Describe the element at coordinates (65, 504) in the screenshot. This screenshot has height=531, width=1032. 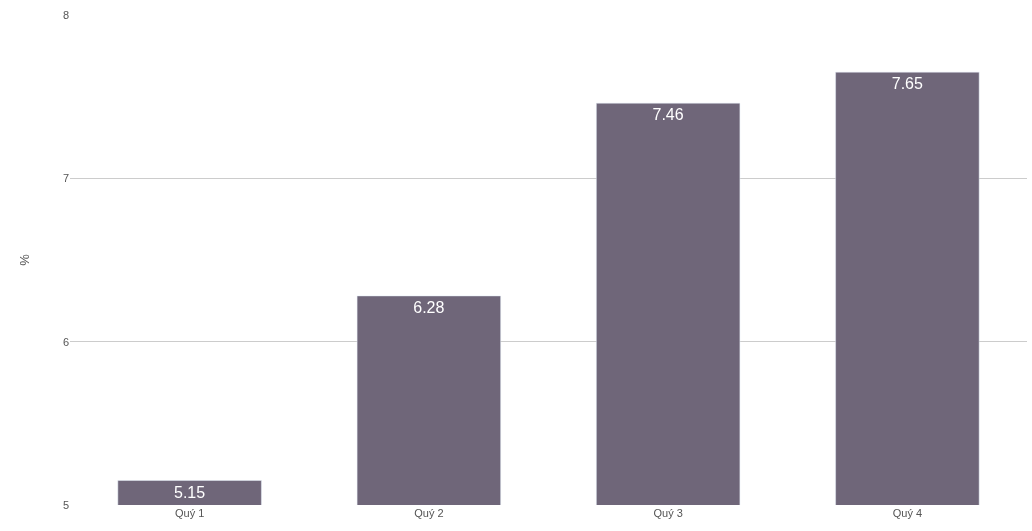
I see `y-tick-label: 5` at that location.